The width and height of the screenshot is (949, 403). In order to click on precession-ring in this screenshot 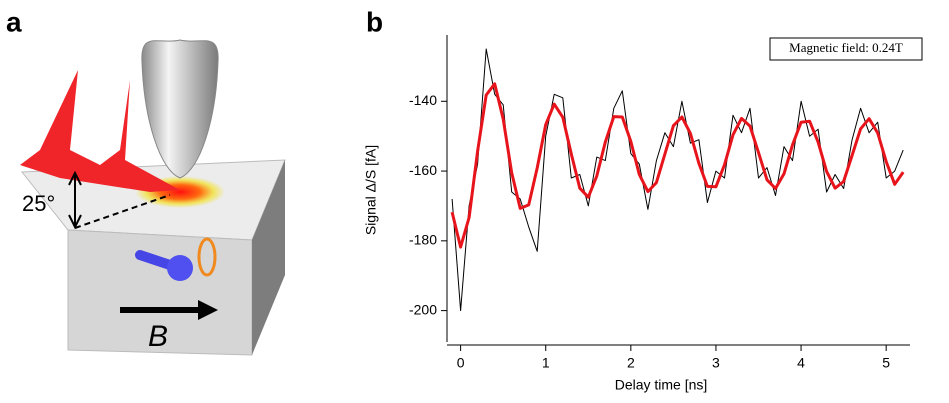, I will do `click(207, 257)`.